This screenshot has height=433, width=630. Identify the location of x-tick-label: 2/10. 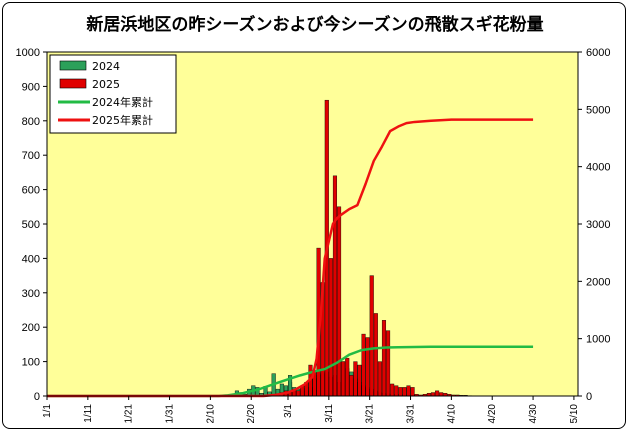
(210, 414).